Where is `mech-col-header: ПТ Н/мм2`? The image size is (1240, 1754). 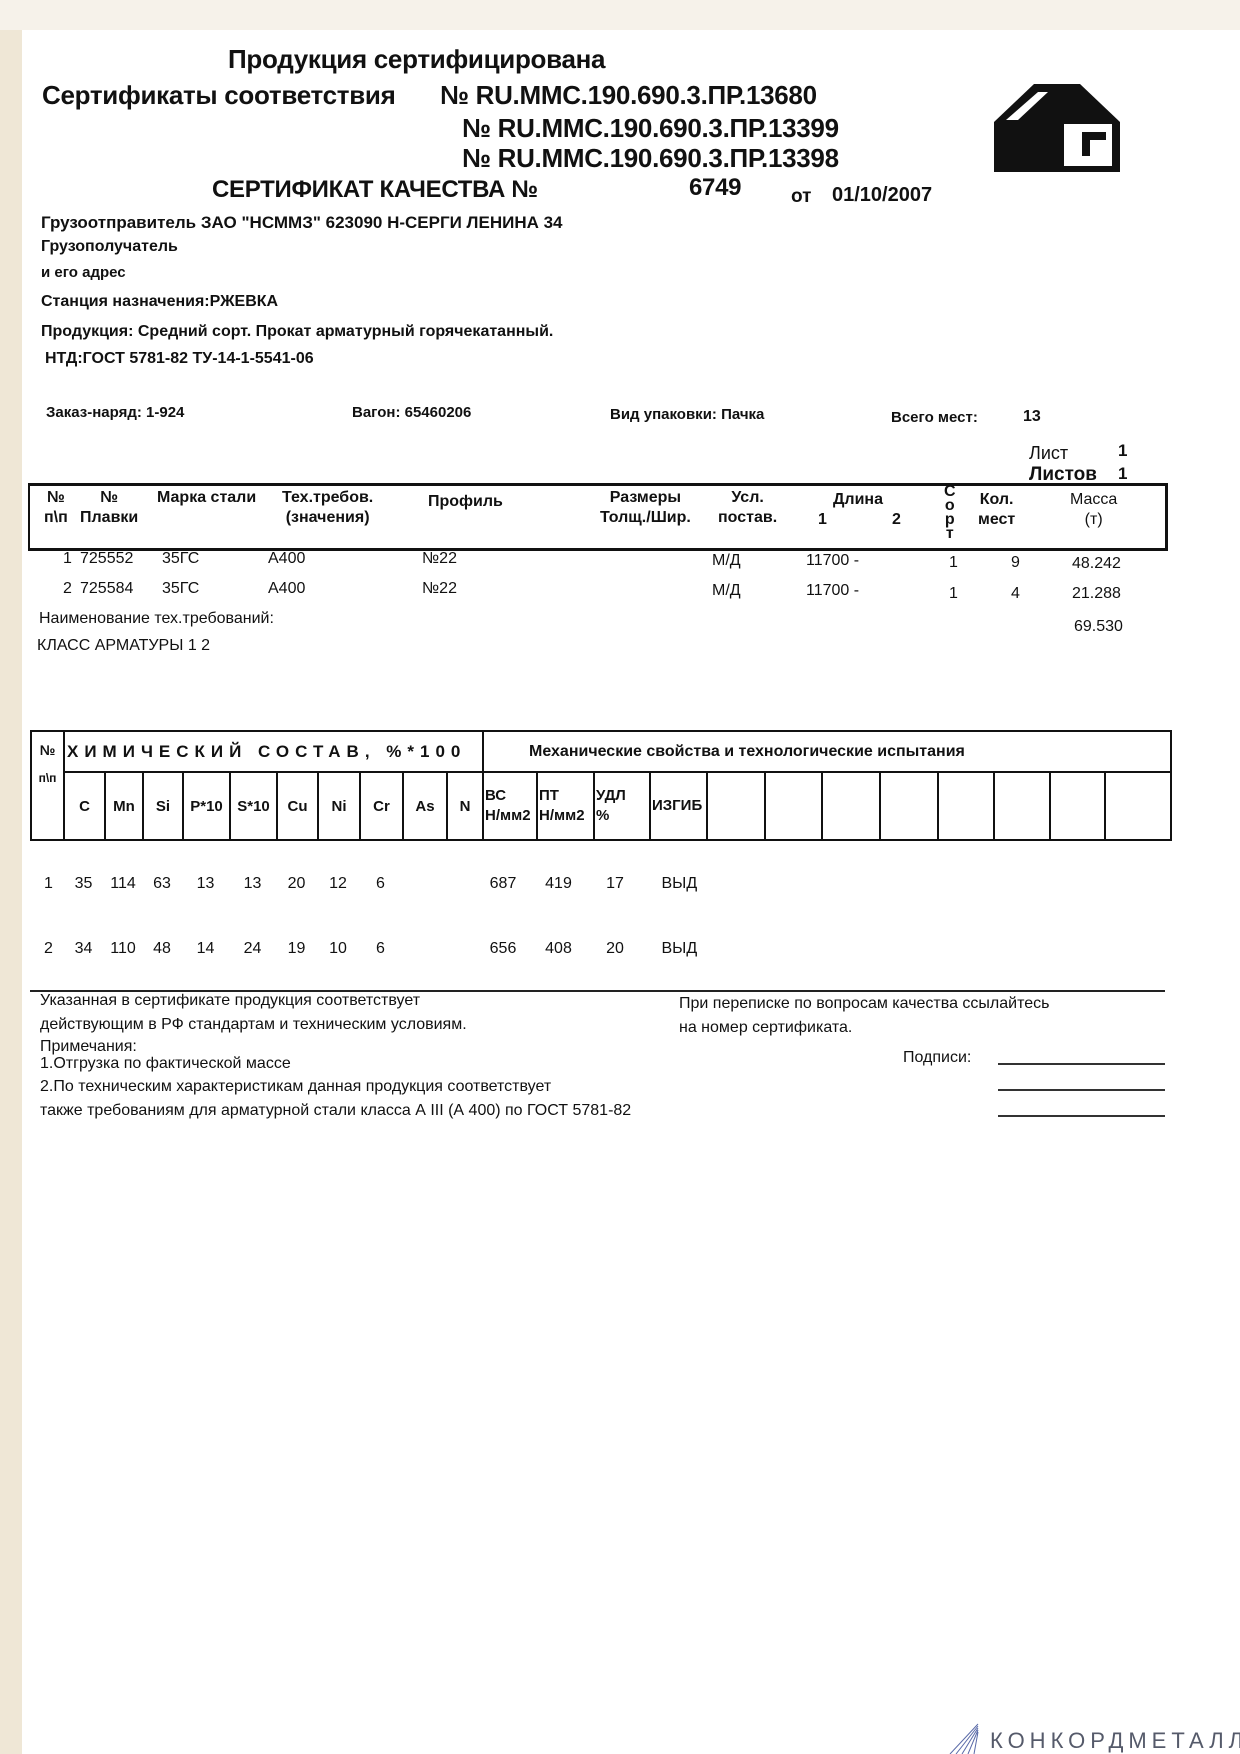 mech-col-header: ПТ Н/мм2 is located at coordinates (565, 806).